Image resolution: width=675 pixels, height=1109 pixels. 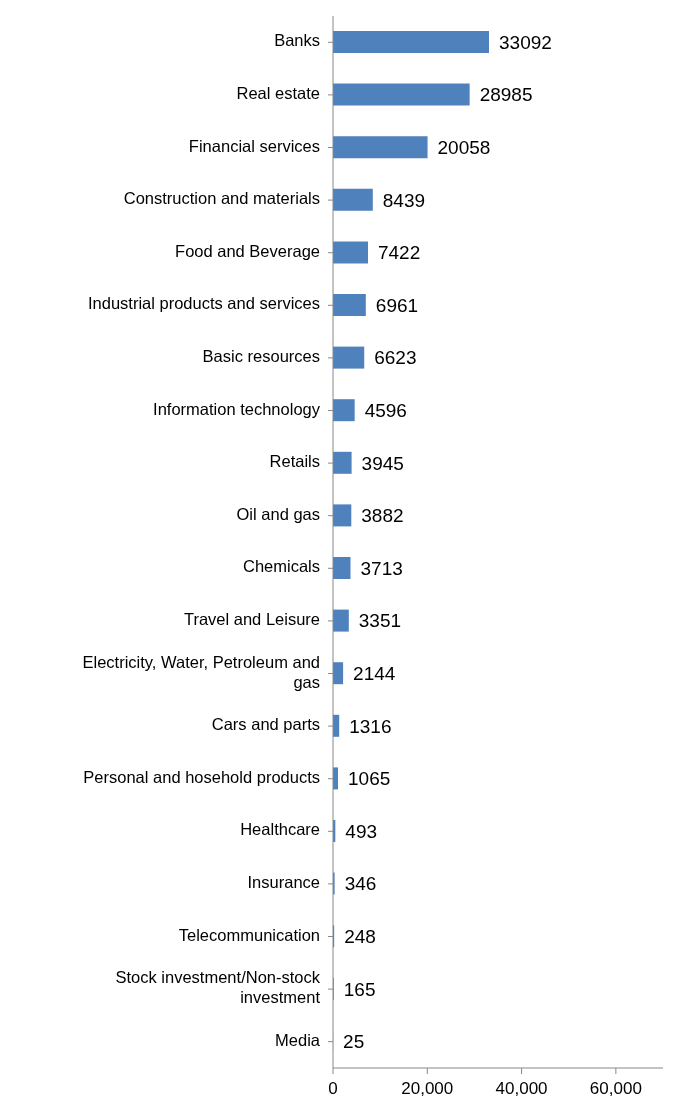 I want to click on y-tick-label: Travel and Leisure, so click(x=251, y=619).